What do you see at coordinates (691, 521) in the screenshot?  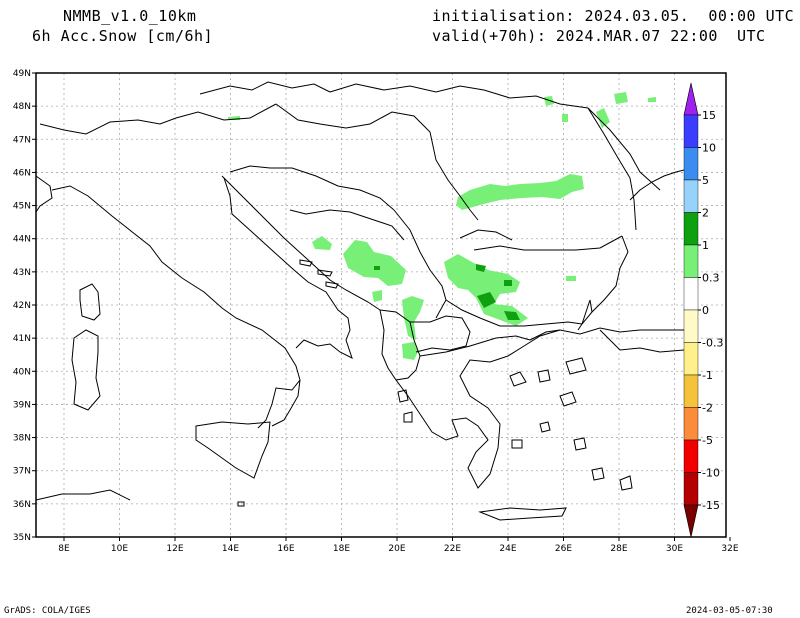 I see `colorbar-bottom-triangle` at bounding box center [691, 521].